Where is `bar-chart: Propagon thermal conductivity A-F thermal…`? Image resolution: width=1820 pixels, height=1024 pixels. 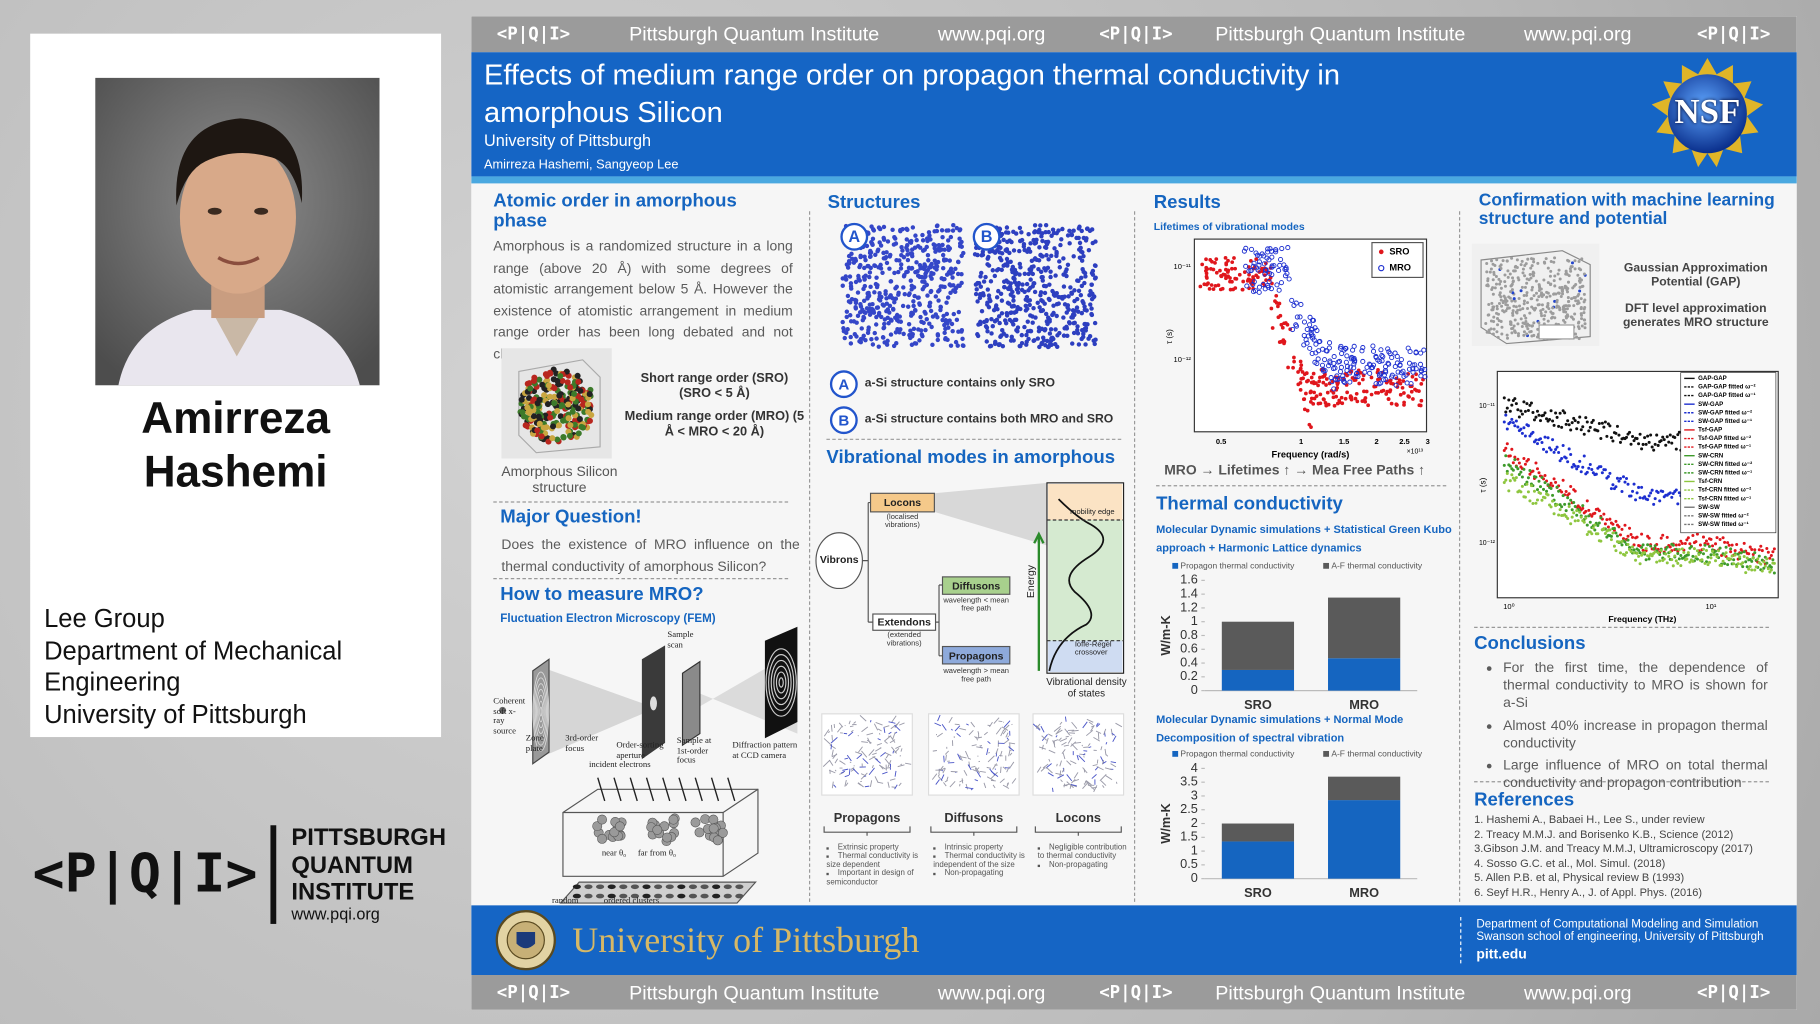 bar-chart: Propagon thermal conductivity A-F thermal… is located at coordinates (1290, 636).